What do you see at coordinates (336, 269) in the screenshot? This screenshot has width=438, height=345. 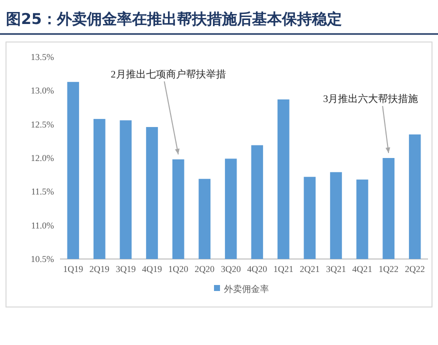 I see `x-tick-label: 3Q21` at bounding box center [336, 269].